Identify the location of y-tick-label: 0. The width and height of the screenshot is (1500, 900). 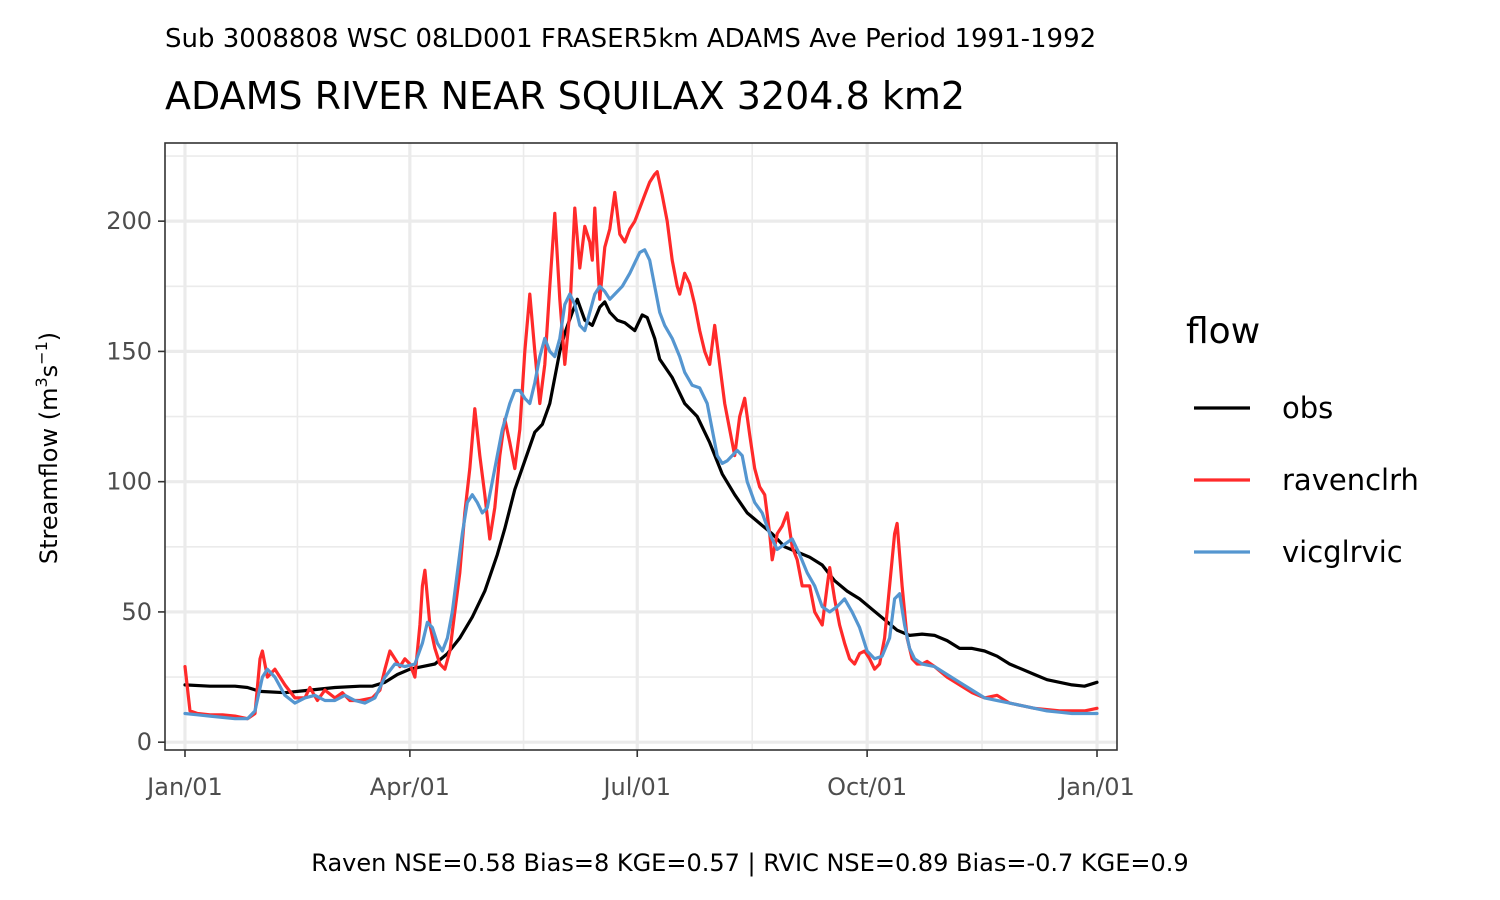
(144, 742).